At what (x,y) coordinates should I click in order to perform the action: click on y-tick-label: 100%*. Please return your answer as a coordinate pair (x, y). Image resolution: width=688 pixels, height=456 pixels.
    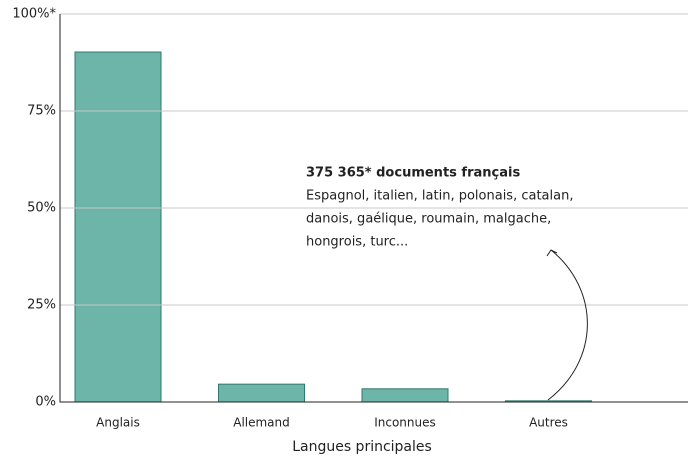
    Looking at the image, I should click on (34, 14).